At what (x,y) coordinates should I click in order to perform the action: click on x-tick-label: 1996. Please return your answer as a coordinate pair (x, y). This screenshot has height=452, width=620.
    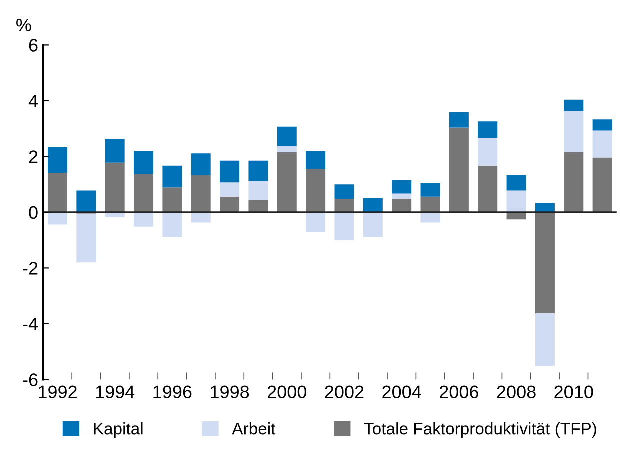
    Looking at the image, I should click on (173, 392).